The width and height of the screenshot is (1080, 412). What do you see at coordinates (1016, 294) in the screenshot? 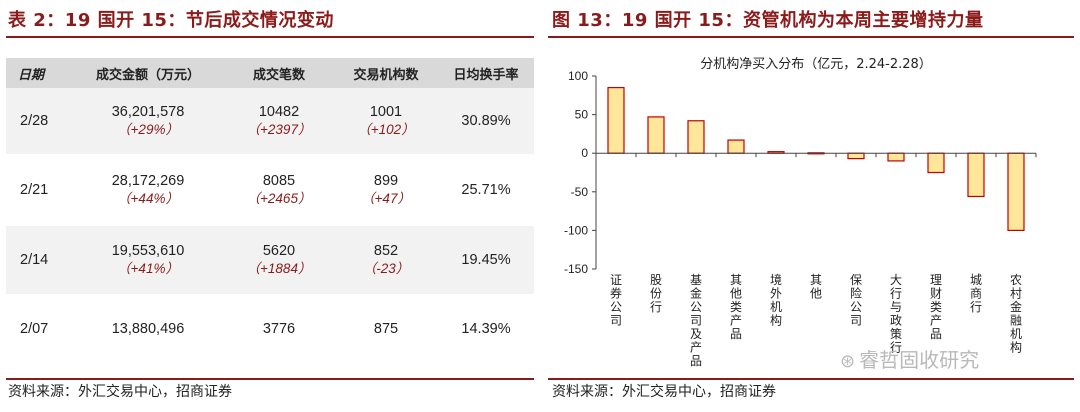
I see `category-label-char: 村` at bounding box center [1016, 294].